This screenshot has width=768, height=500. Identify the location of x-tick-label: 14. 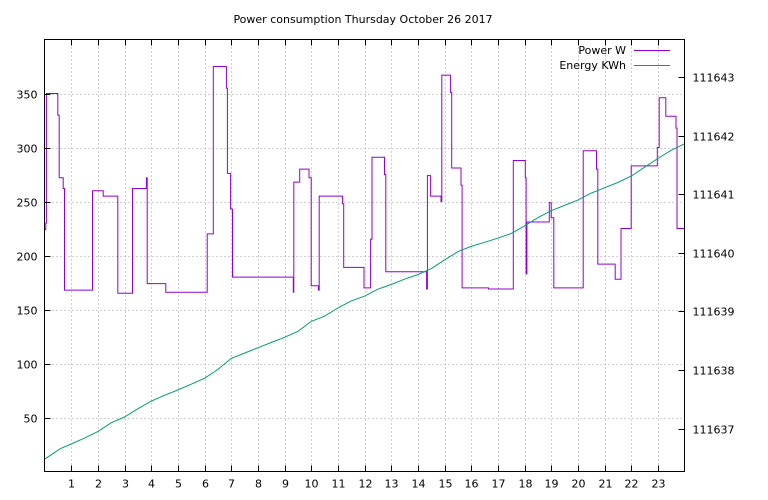
(419, 484).